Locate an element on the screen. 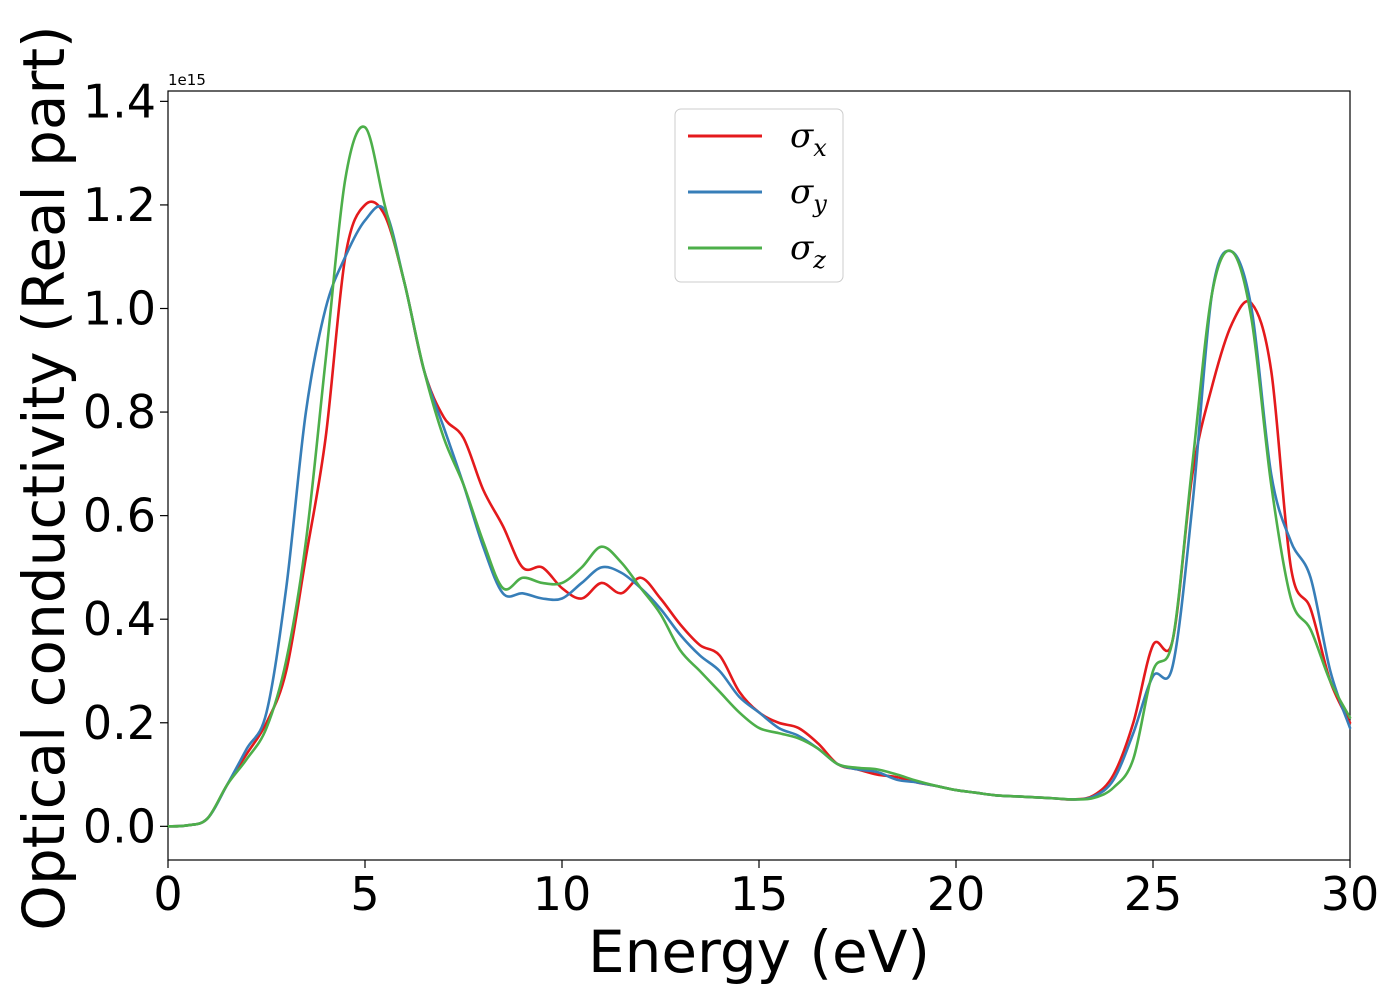 Image resolution: width=1400 pixels, height=1000 pixels. legend-label-x: σx is located at coordinates (808, 139).